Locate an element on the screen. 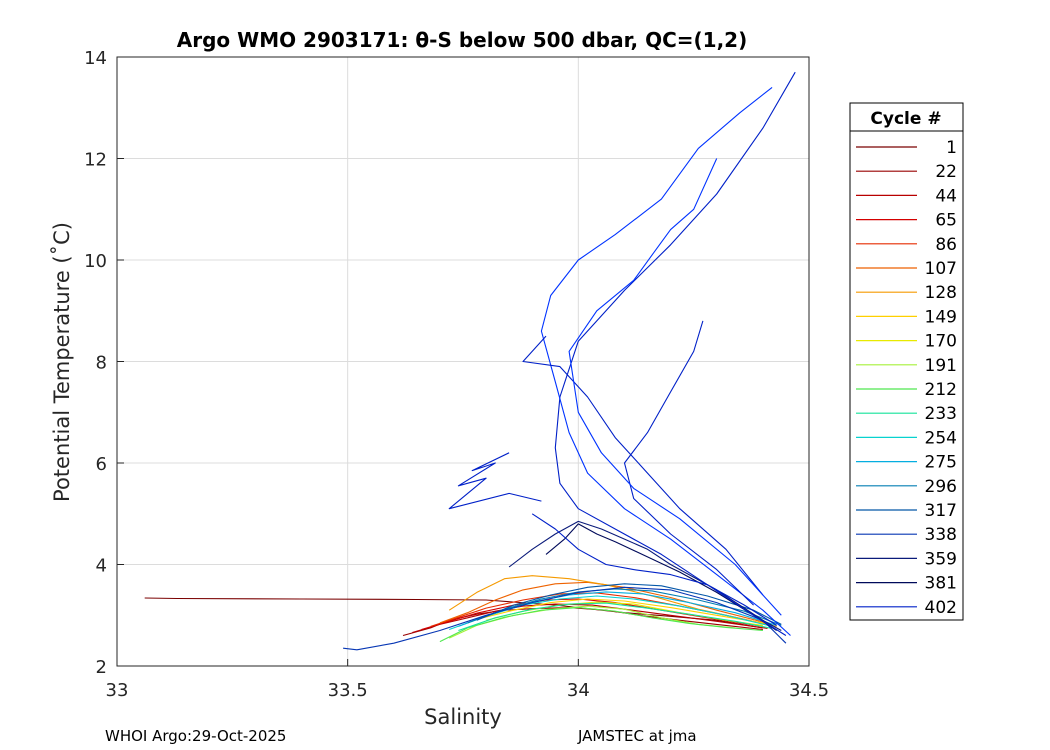  legend-label: 65 is located at coordinates (946, 221).